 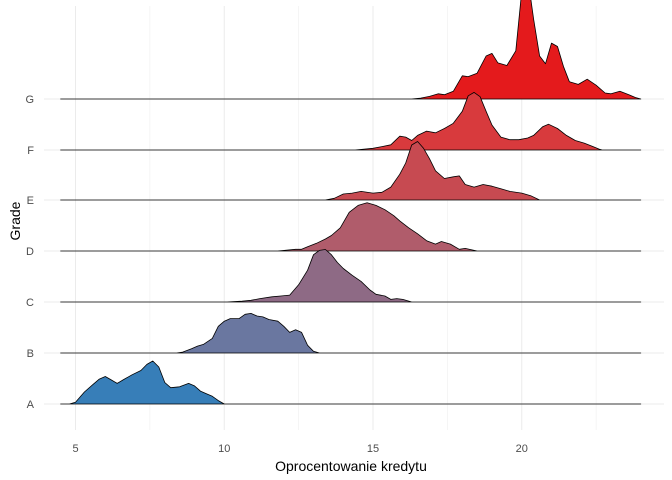 I want to click on y-tick-label: C, so click(x=30, y=303).